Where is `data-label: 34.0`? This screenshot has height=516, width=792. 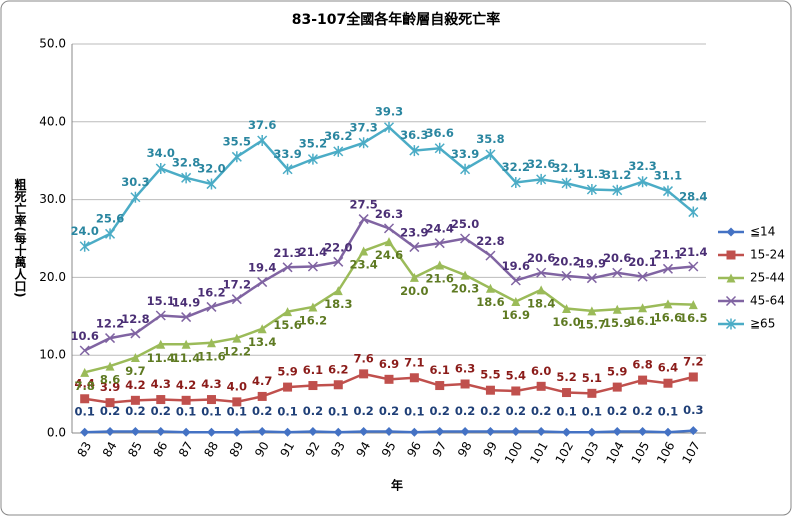 data-label: 34.0 is located at coordinates (161, 153).